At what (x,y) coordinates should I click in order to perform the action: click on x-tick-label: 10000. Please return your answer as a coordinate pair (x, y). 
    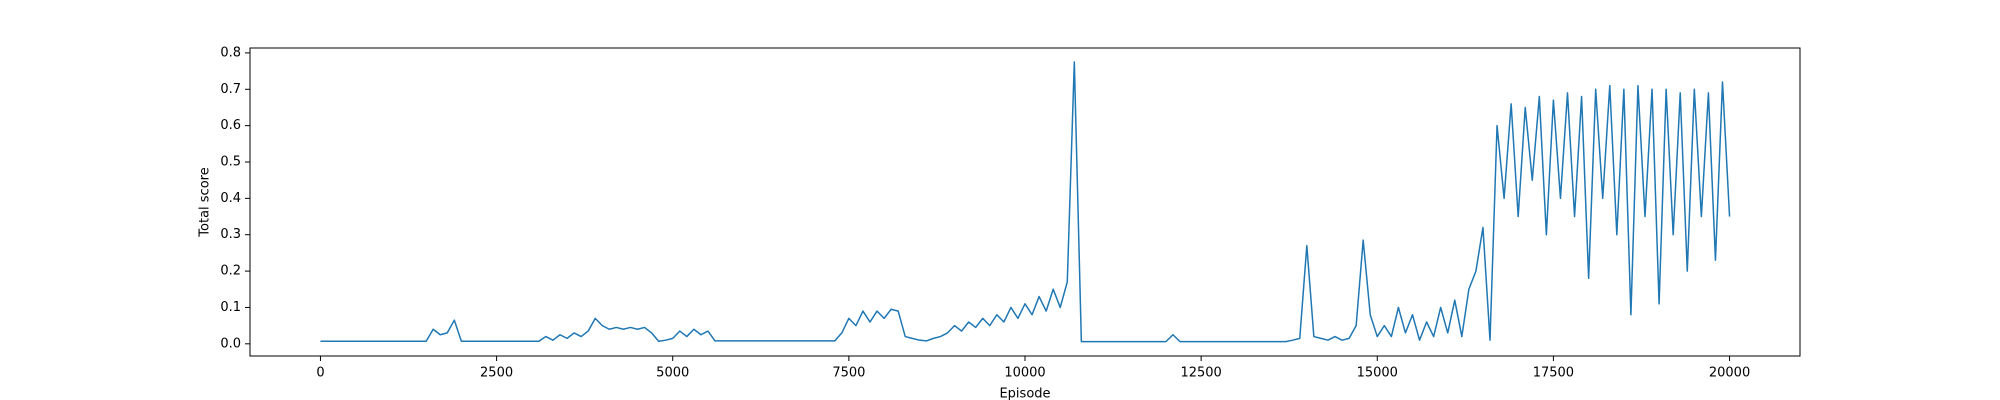
    Looking at the image, I should click on (1024, 373).